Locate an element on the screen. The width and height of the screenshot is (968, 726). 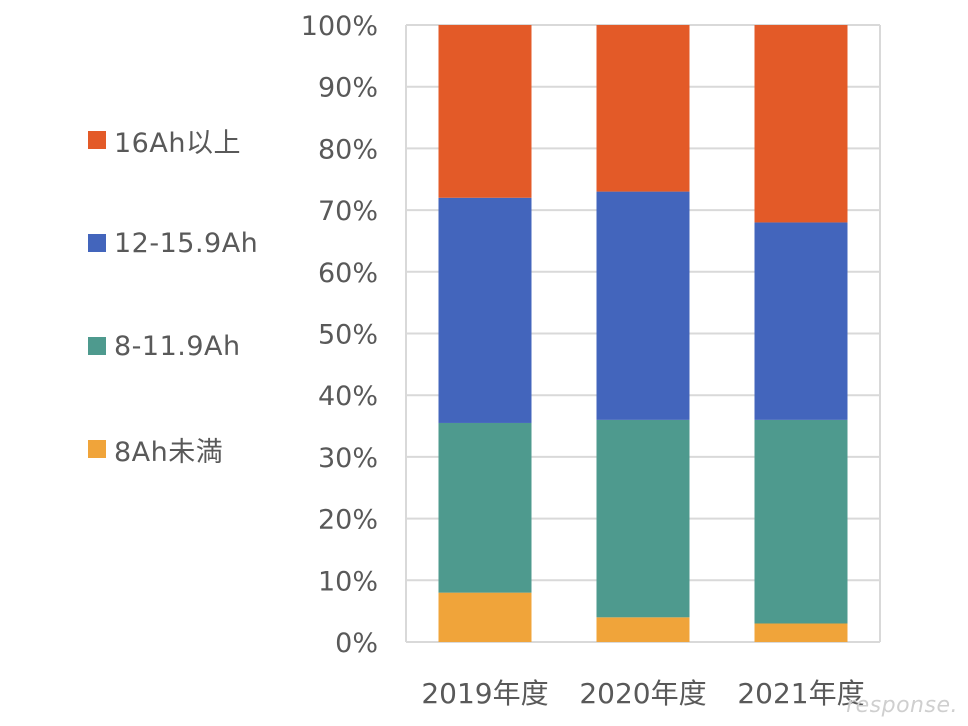
y-tick-label: 10% is located at coordinates (348, 581).